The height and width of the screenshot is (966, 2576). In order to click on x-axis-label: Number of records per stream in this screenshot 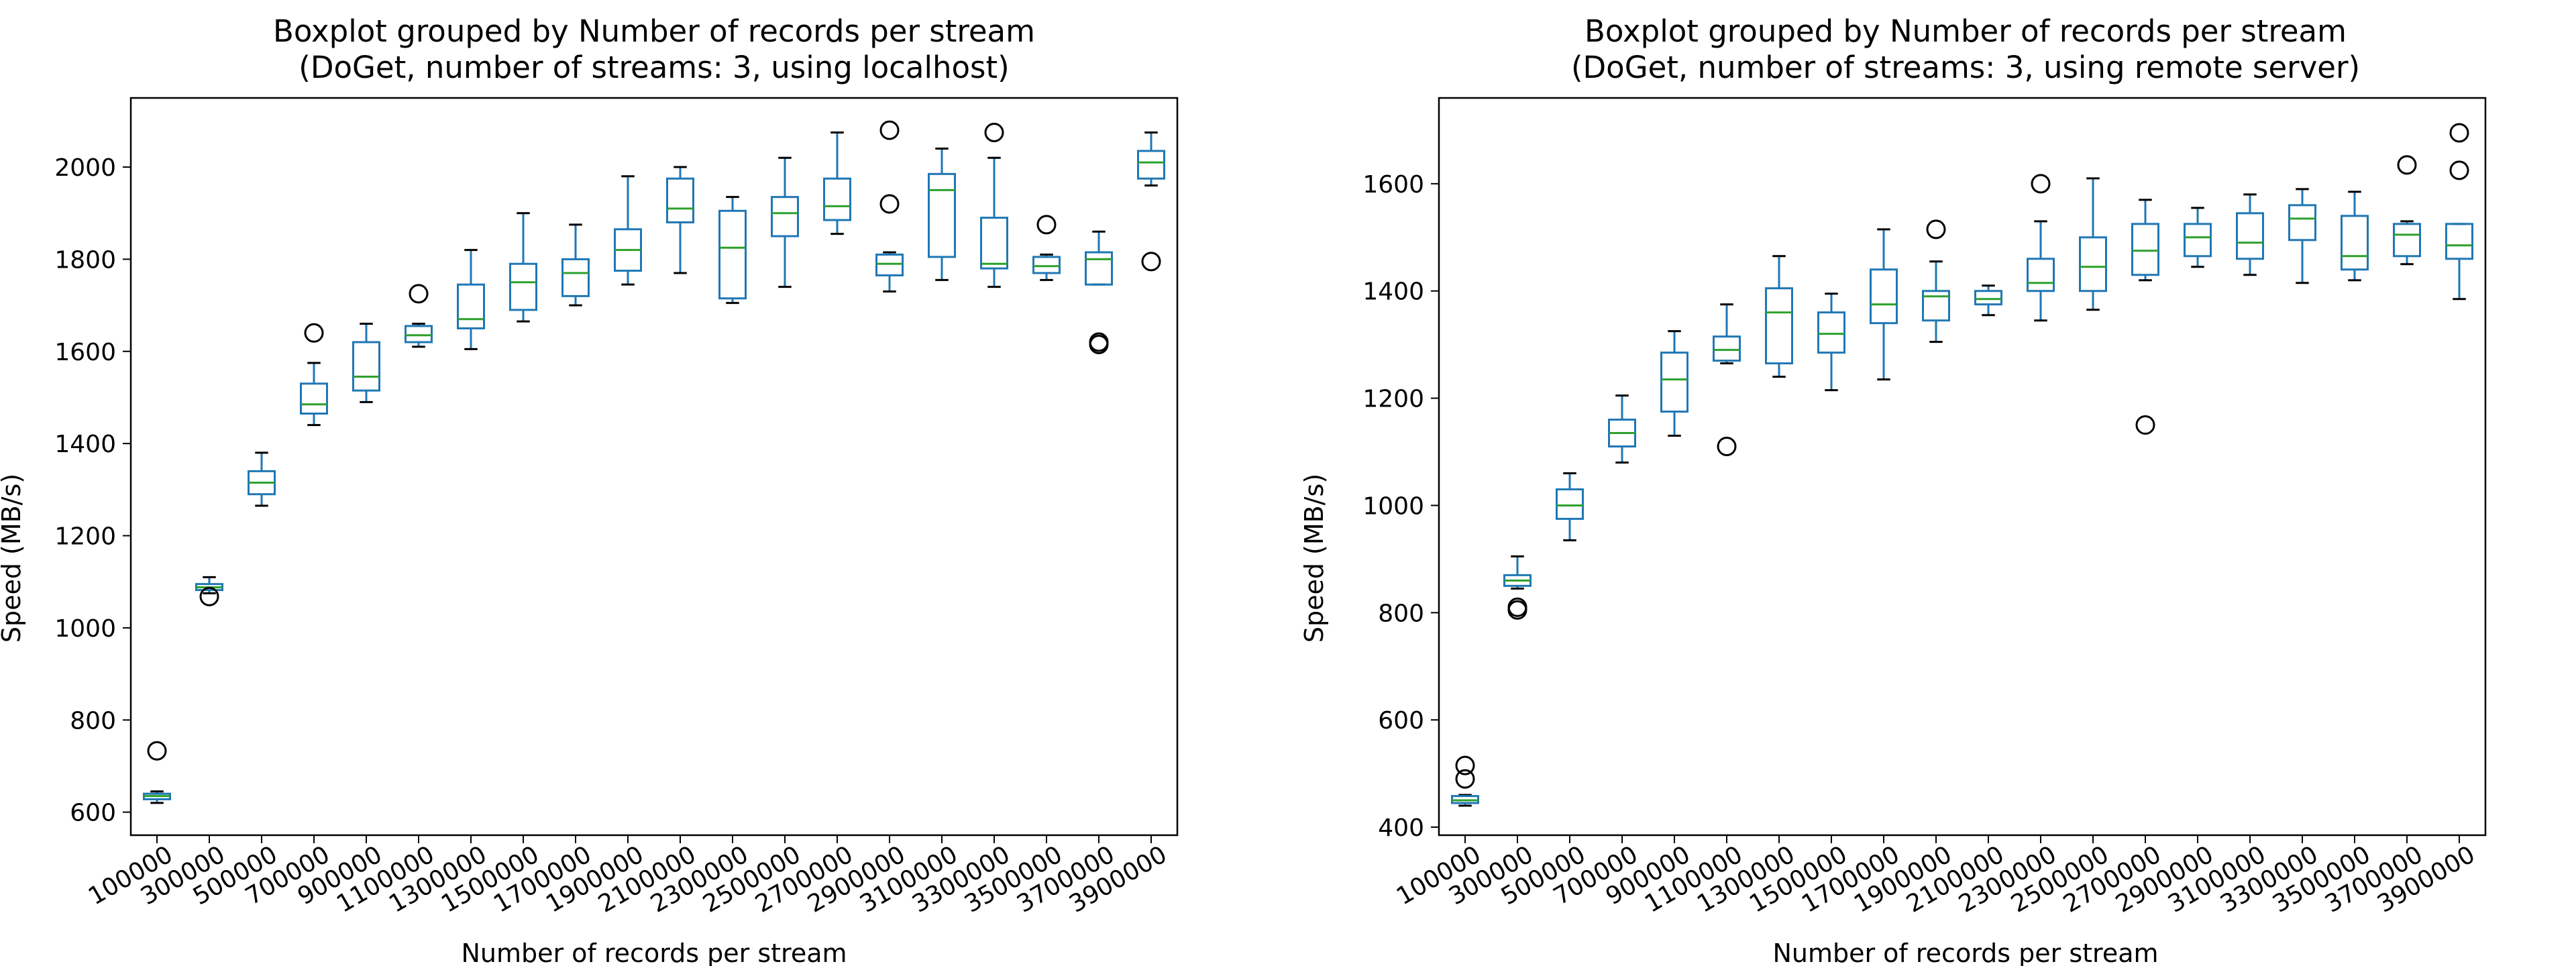, I will do `click(654, 952)`.